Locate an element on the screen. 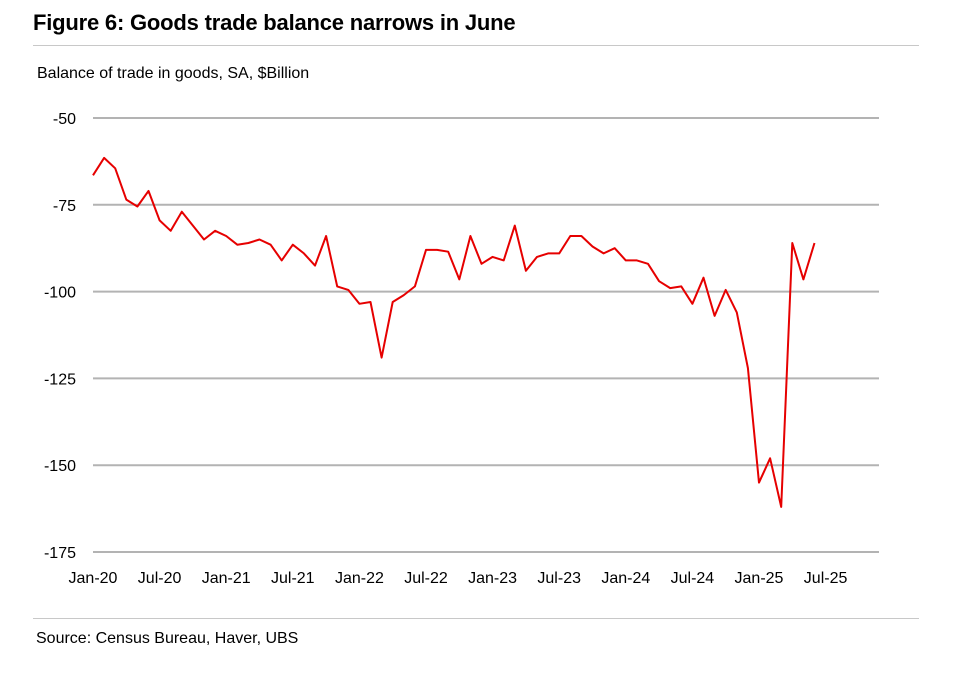 The width and height of the screenshot is (965, 683). x-tick-label: Jul-23 is located at coordinates (559, 578).